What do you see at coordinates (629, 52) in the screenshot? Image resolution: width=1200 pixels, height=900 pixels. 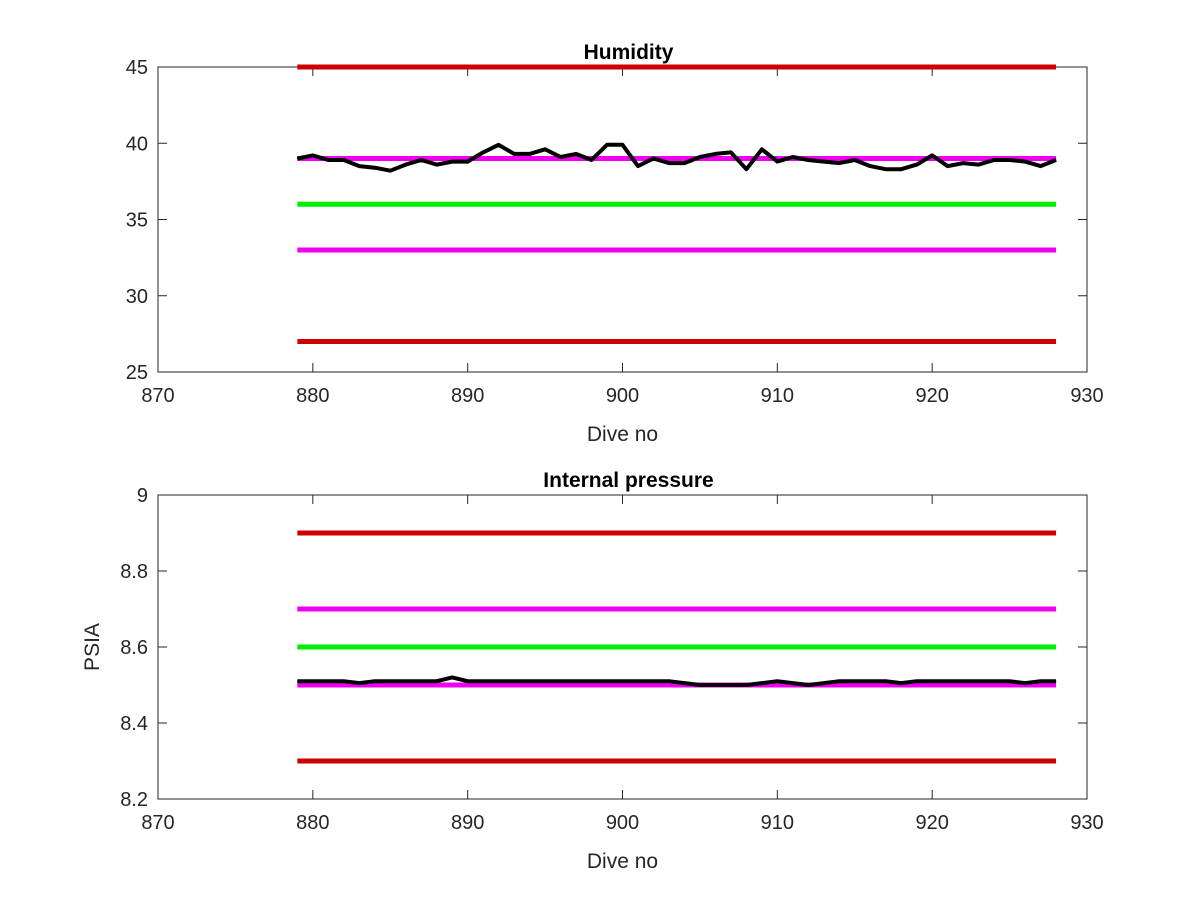 I see `chart-title: Humidity` at bounding box center [629, 52].